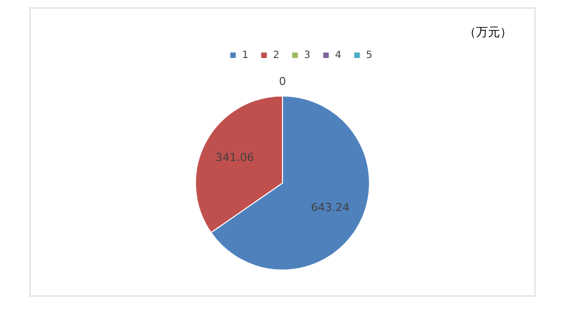  What do you see at coordinates (338, 56) in the screenshot?
I see `legend-label: 4` at bounding box center [338, 56].